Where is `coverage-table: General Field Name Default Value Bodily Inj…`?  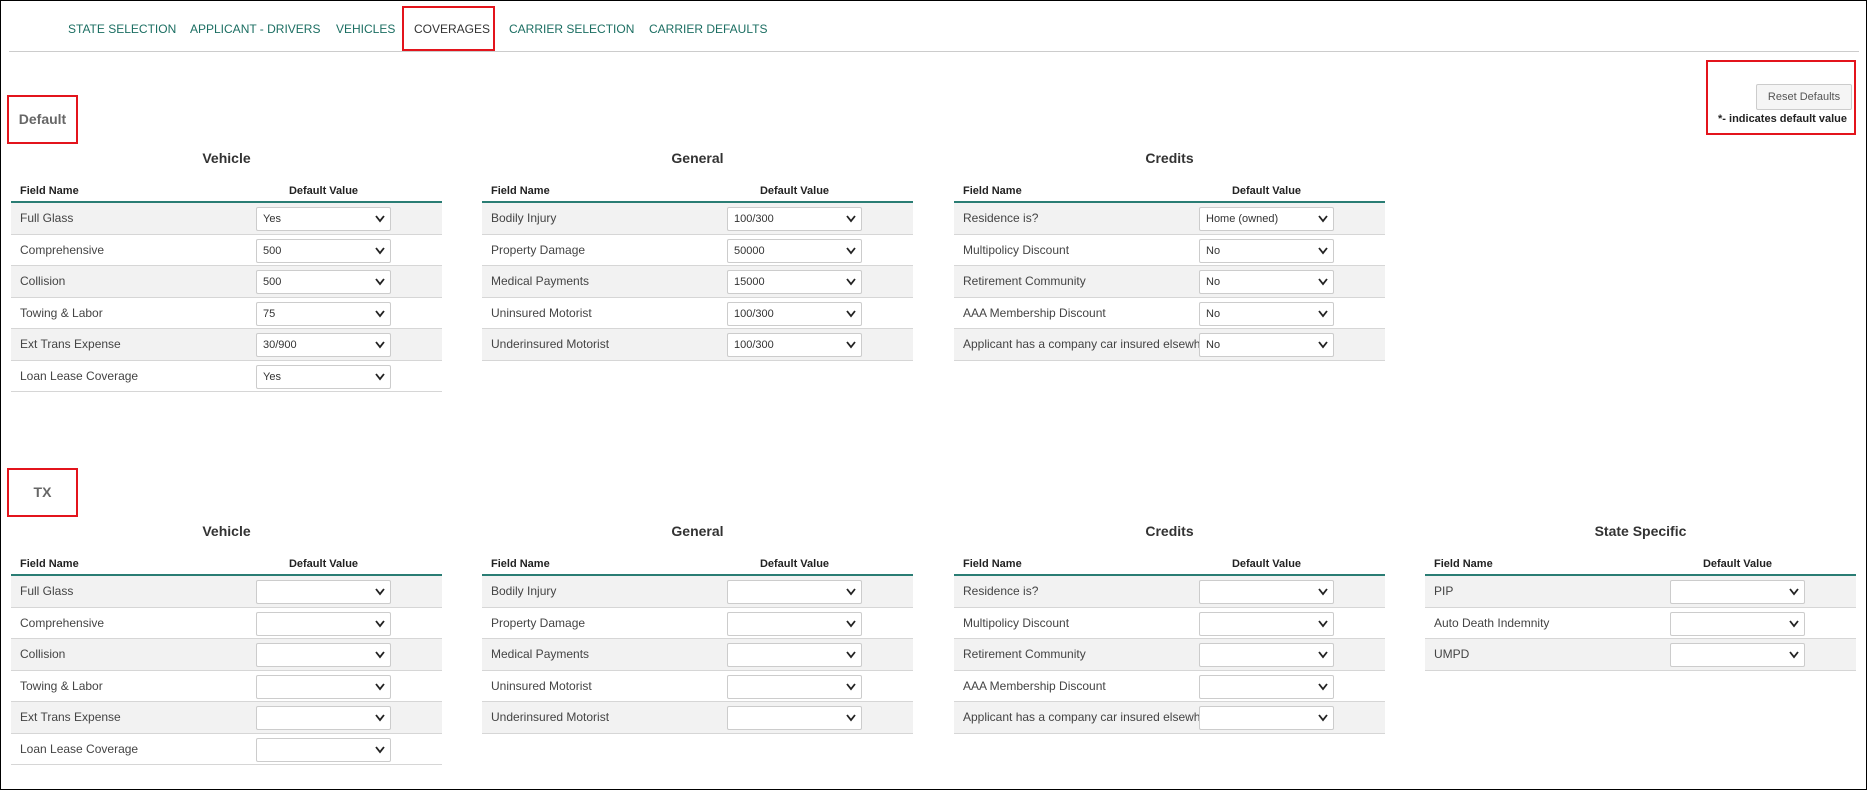
coverage-table: General Field Name Default Value Bodily Inj… is located at coordinates (697, 254).